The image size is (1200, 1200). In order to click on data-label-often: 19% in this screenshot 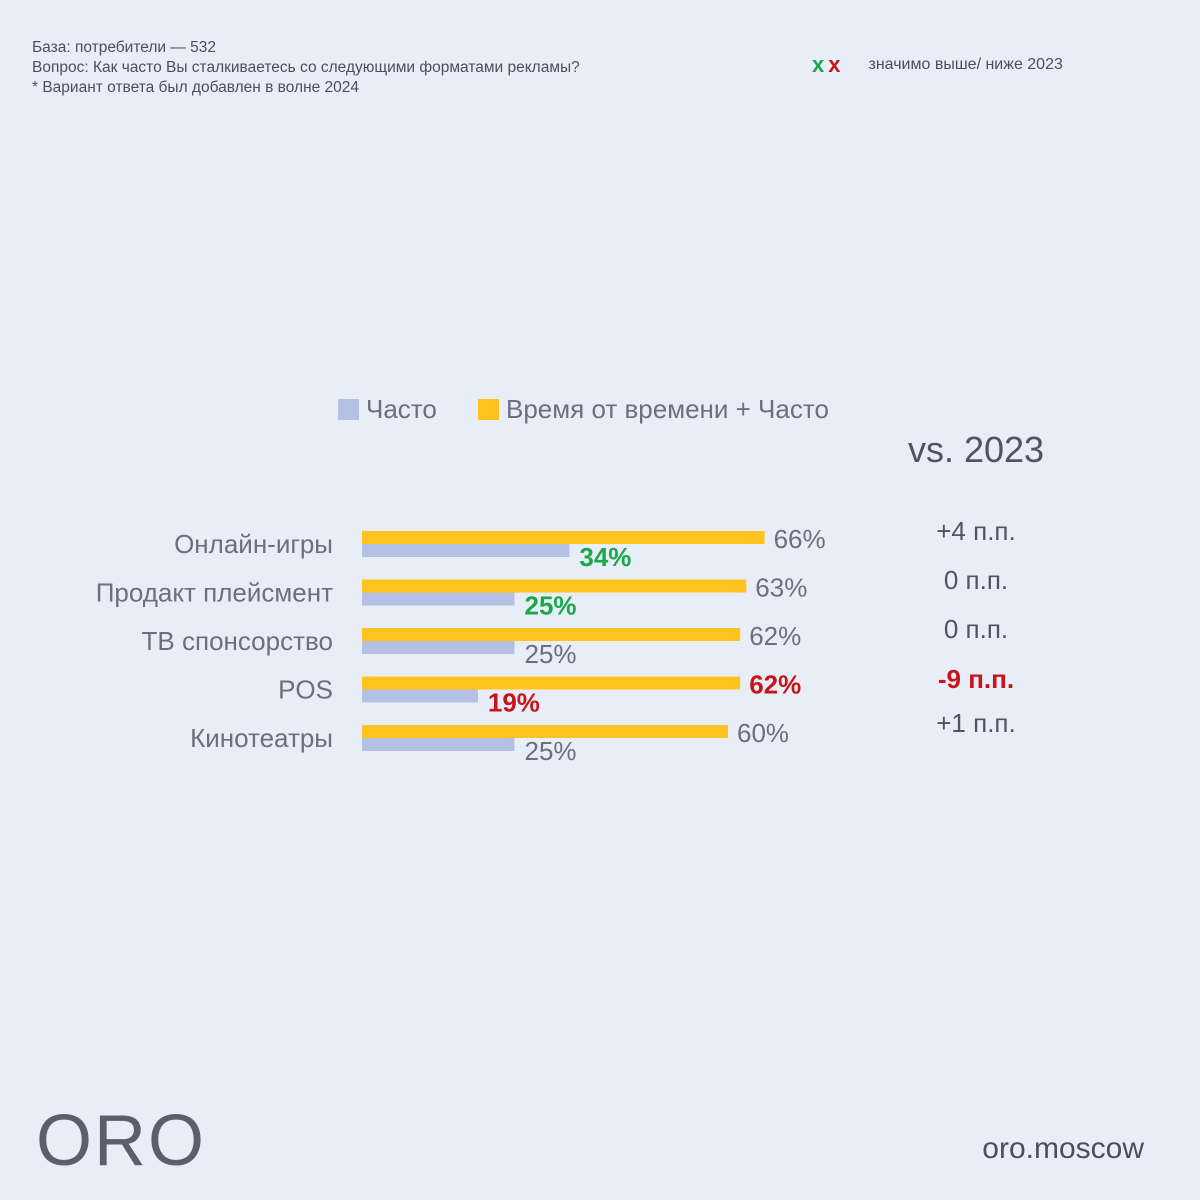, I will do `click(514, 703)`.